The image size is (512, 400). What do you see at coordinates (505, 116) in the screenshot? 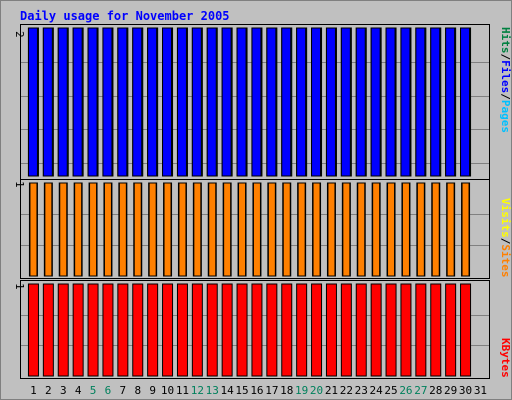
I see `legend-pages: Pages` at bounding box center [505, 116].